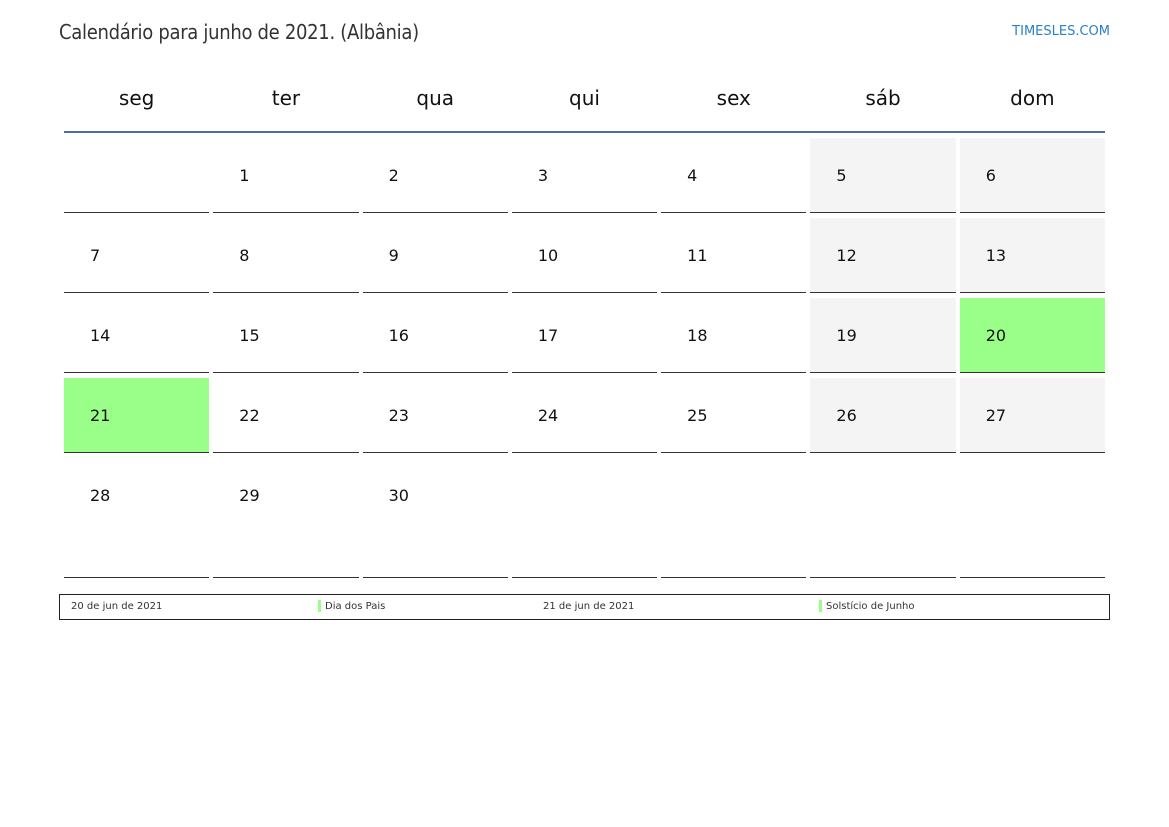 The width and height of the screenshot is (1169, 827). What do you see at coordinates (239, 32) in the screenshot?
I see `page-title: Calendário para junho de 2021. (Albânia)` at bounding box center [239, 32].